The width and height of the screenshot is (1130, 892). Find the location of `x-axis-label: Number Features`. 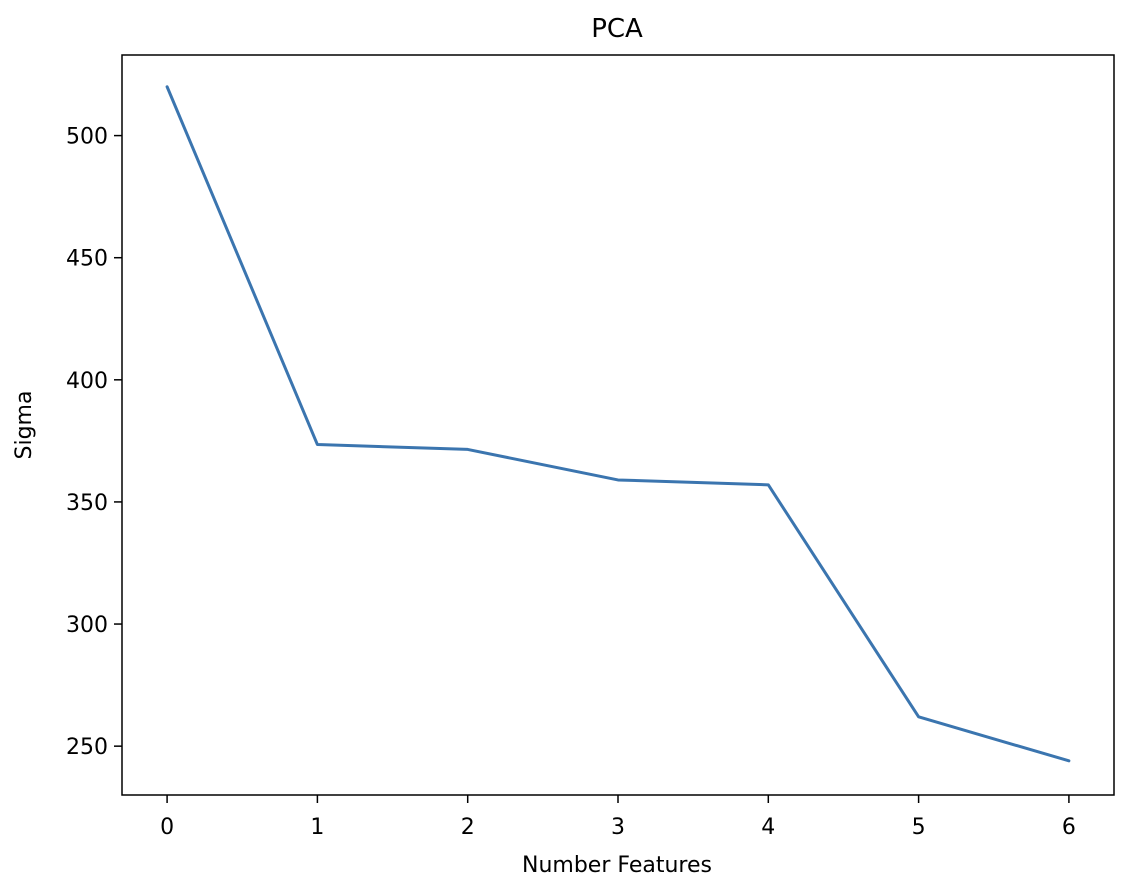

x-axis-label: Number Features is located at coordinates (617, 865).